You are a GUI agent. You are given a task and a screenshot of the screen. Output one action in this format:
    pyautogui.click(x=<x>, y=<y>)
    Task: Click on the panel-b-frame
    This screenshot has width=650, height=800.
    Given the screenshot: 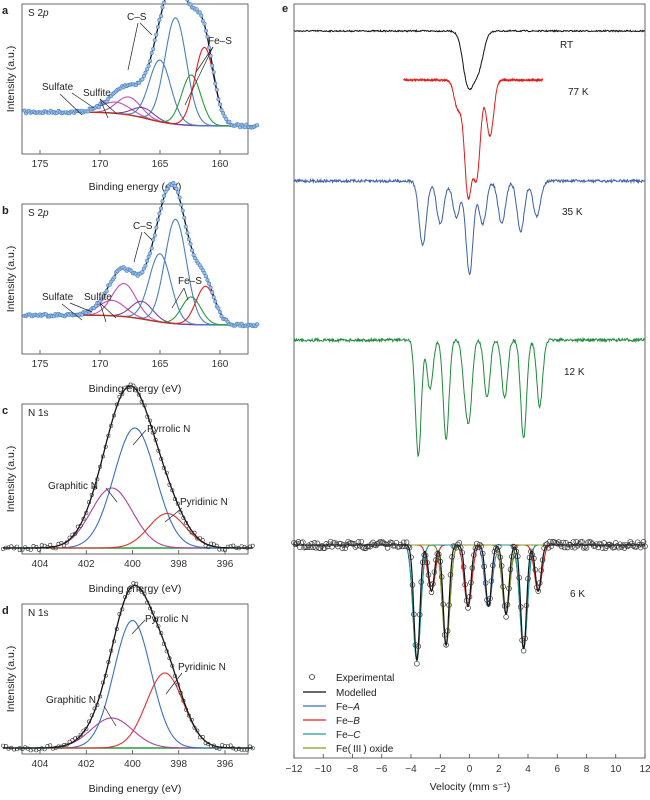 What is the action you would take?
    pyautogui.click(x=135, y=279)
    